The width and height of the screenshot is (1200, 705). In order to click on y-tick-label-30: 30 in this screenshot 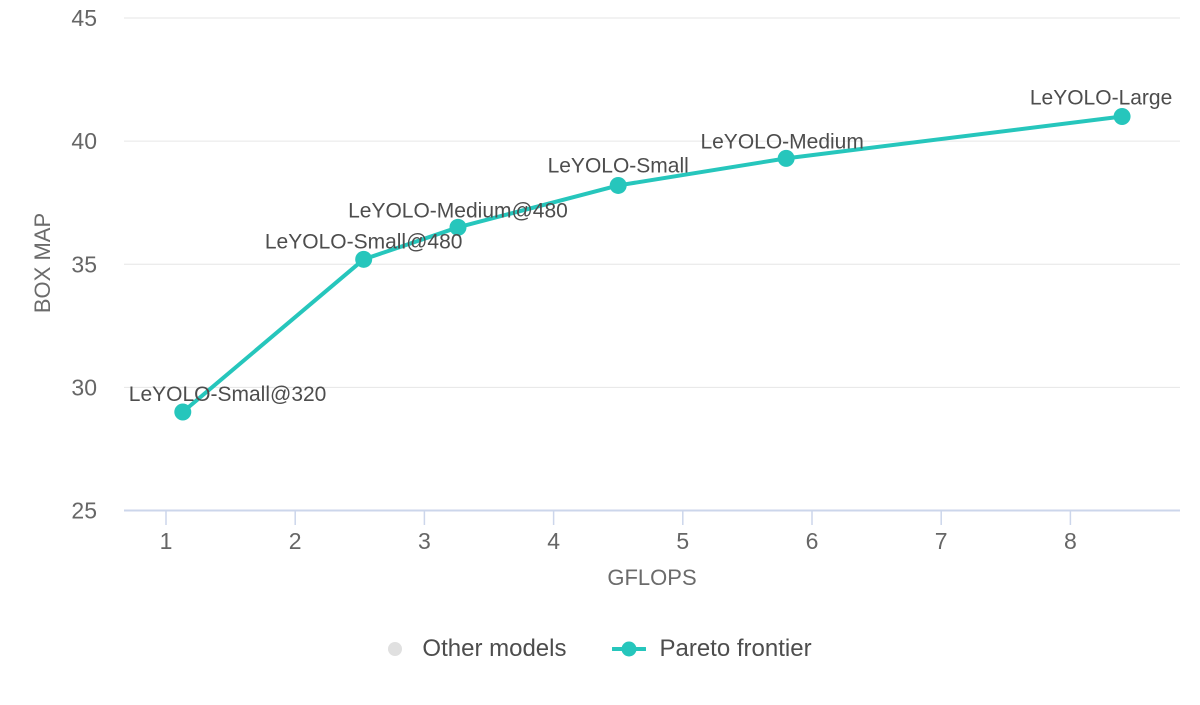, I will do `click(84, 387)`.